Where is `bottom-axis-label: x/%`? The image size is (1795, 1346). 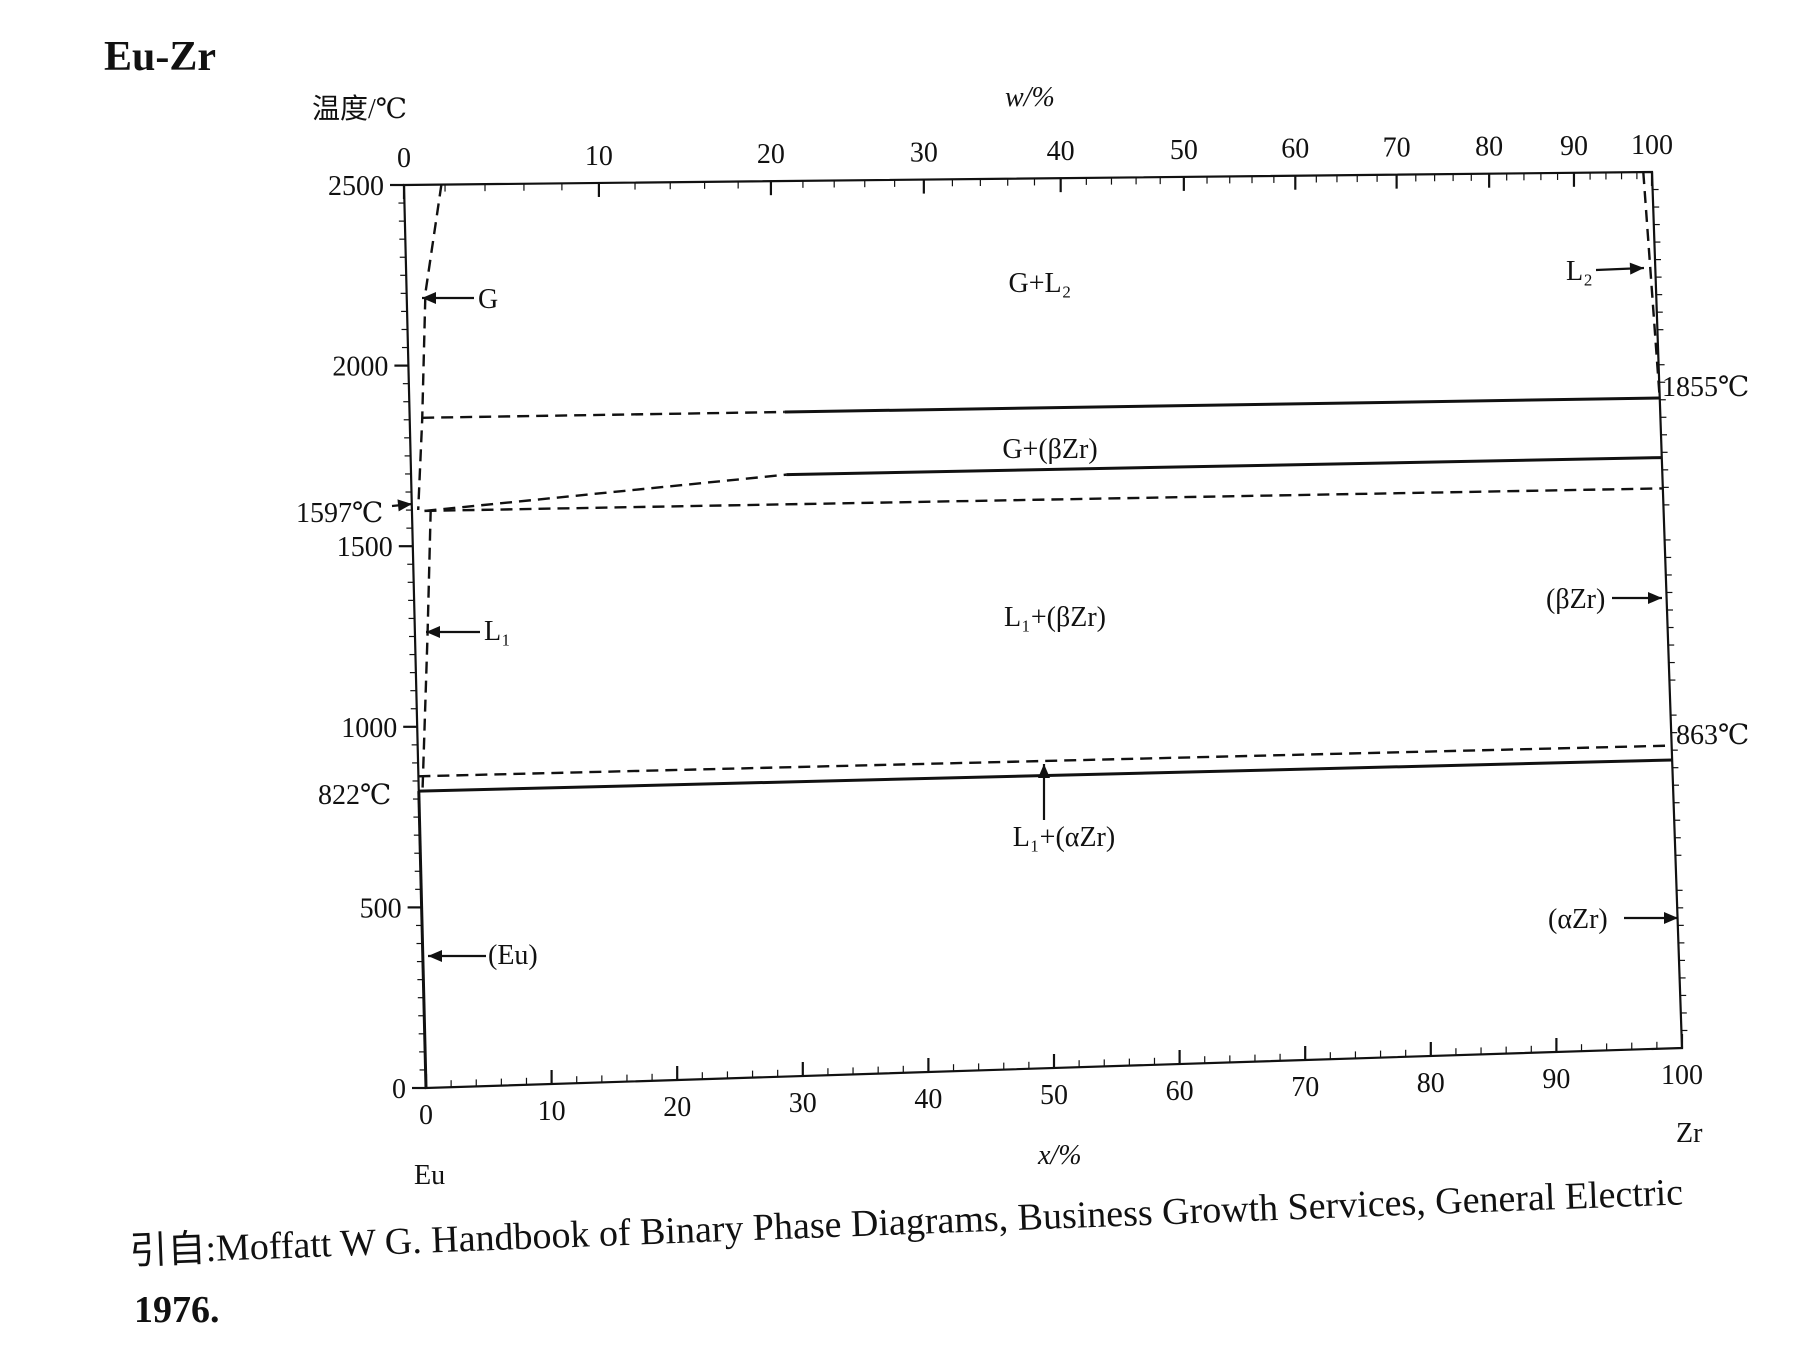
bottom-axis-label: x/% is located at coordinates (1059, 1155).